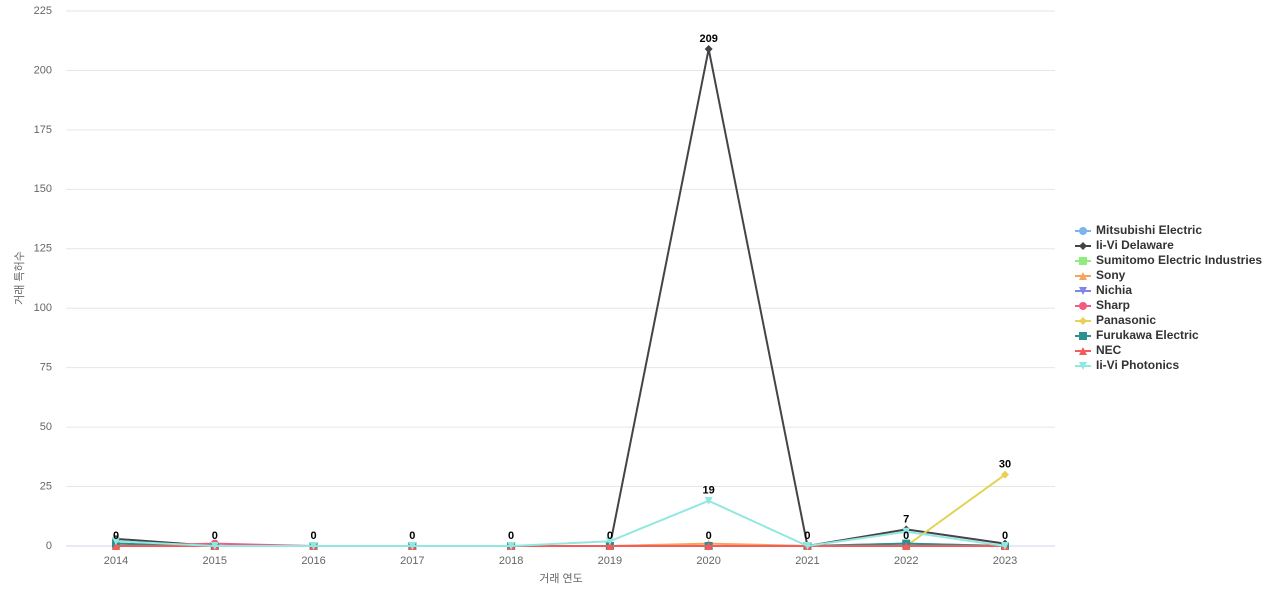 The image size is (1280, 605). I want to click on y-tick-label: 75, so click(46, 368).